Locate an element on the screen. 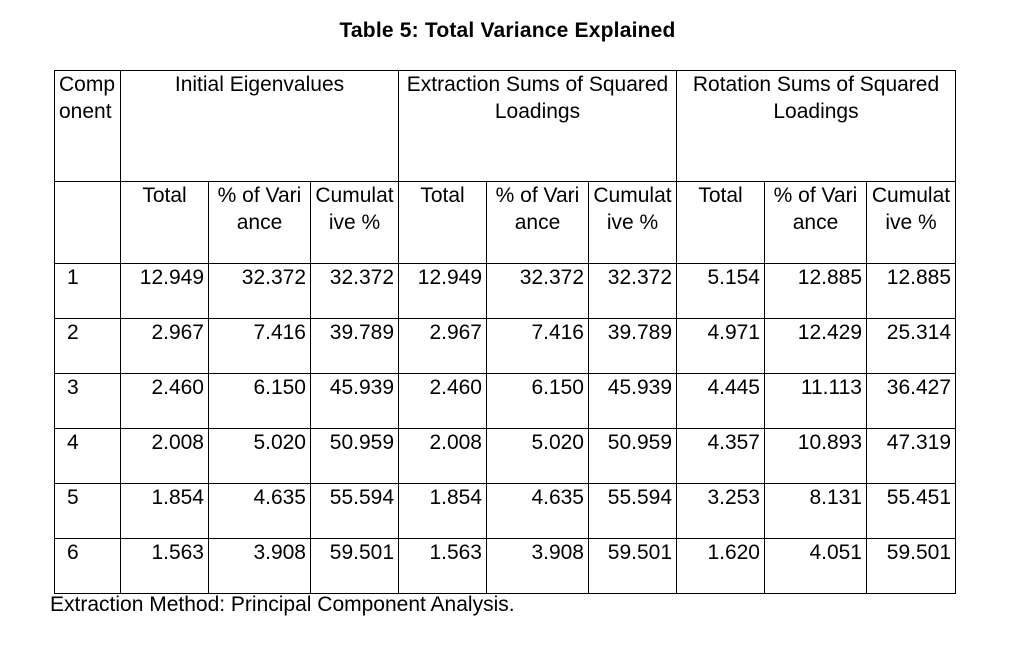  initial-cumulative-cell: 59.501 is located at coordinates (354, 566).